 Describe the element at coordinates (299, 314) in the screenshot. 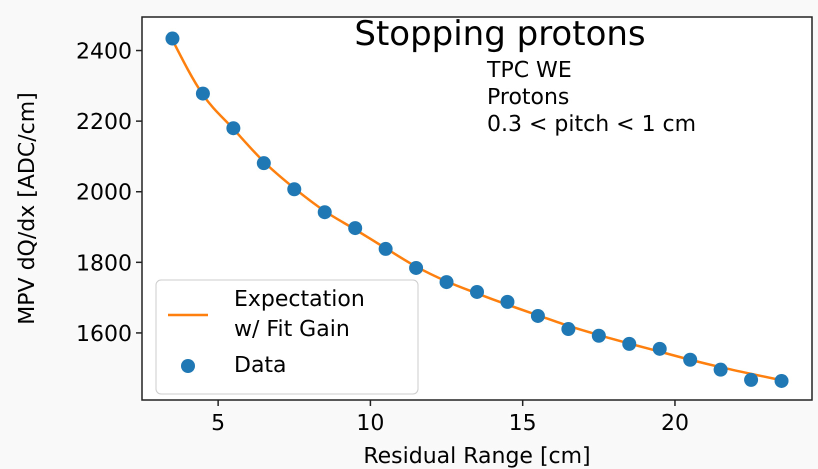

I see `legend-label: Expectation w/ Fit Gain` at that location.